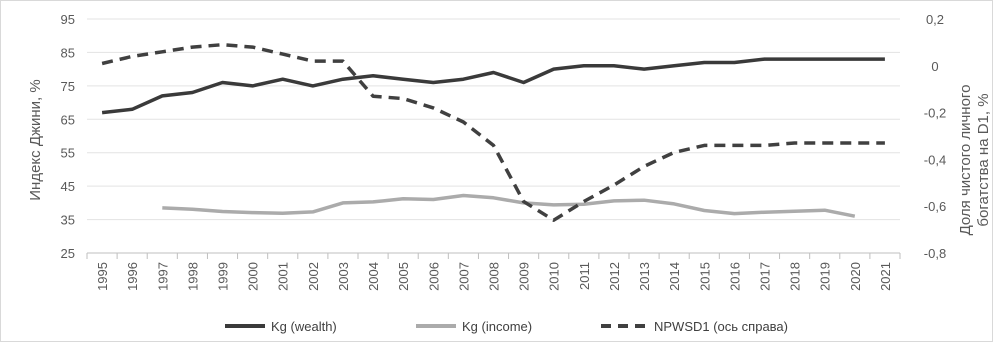 The height and width of the screenshot is (342, 993). Describe the element at coordinates (935, 159) in the screenshot. I see `right-tick-label: -0,4` at that location.